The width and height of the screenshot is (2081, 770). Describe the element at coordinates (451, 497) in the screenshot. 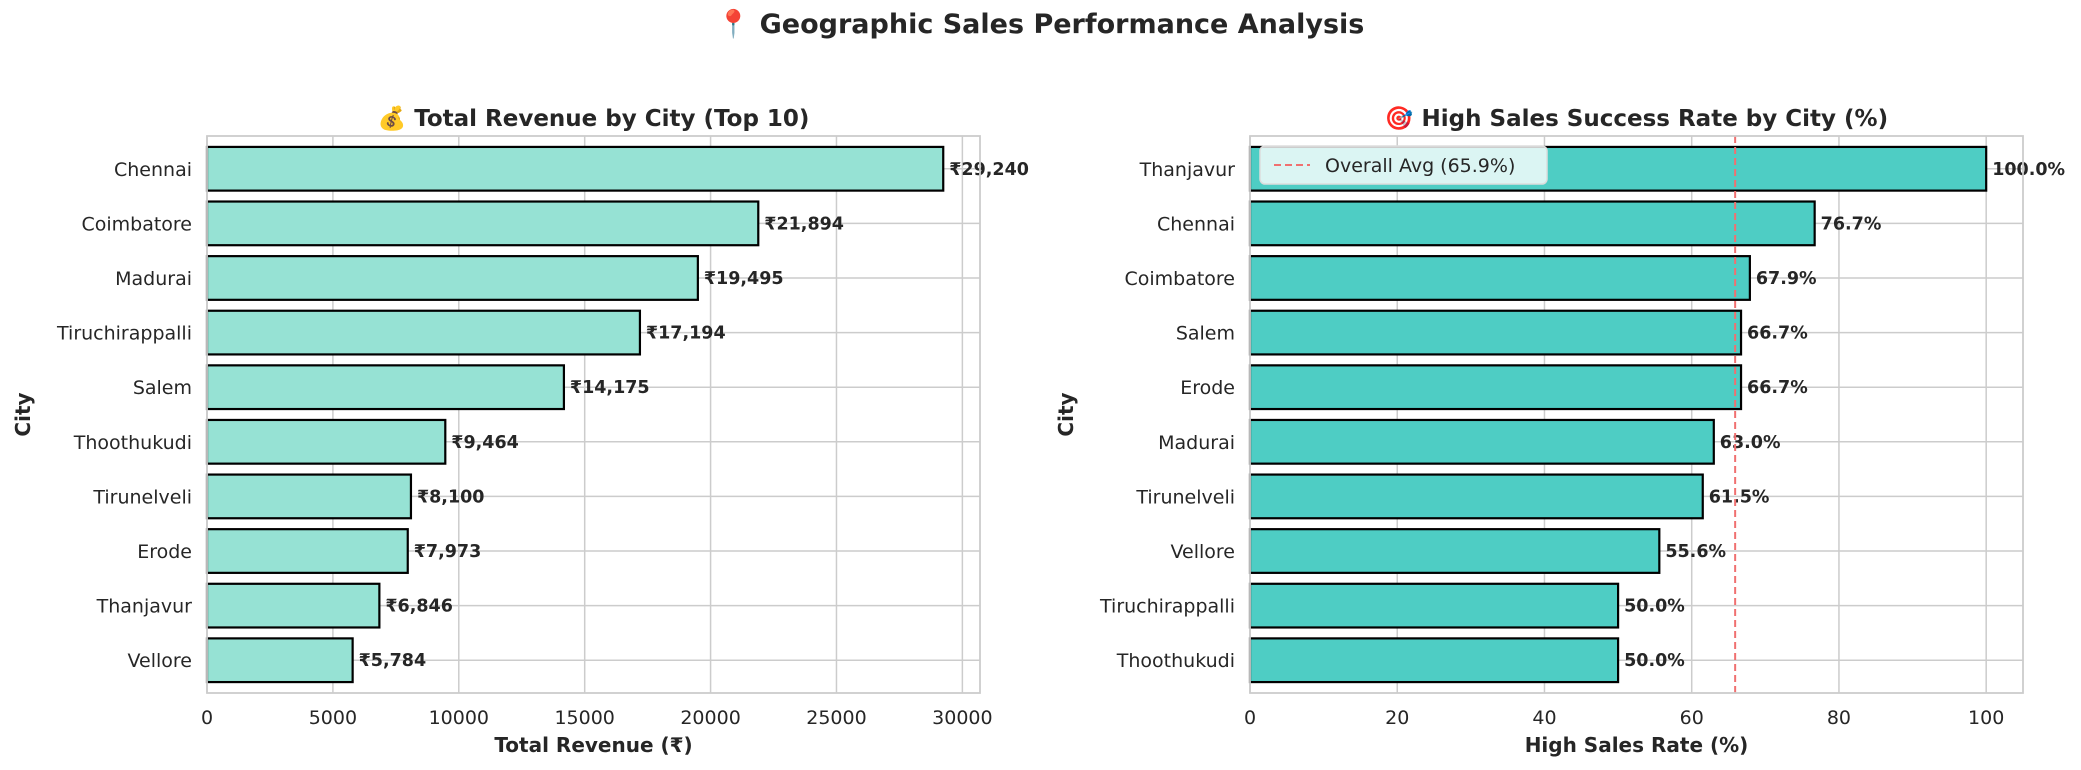

I see `data-label: ₹8,100` at that location.